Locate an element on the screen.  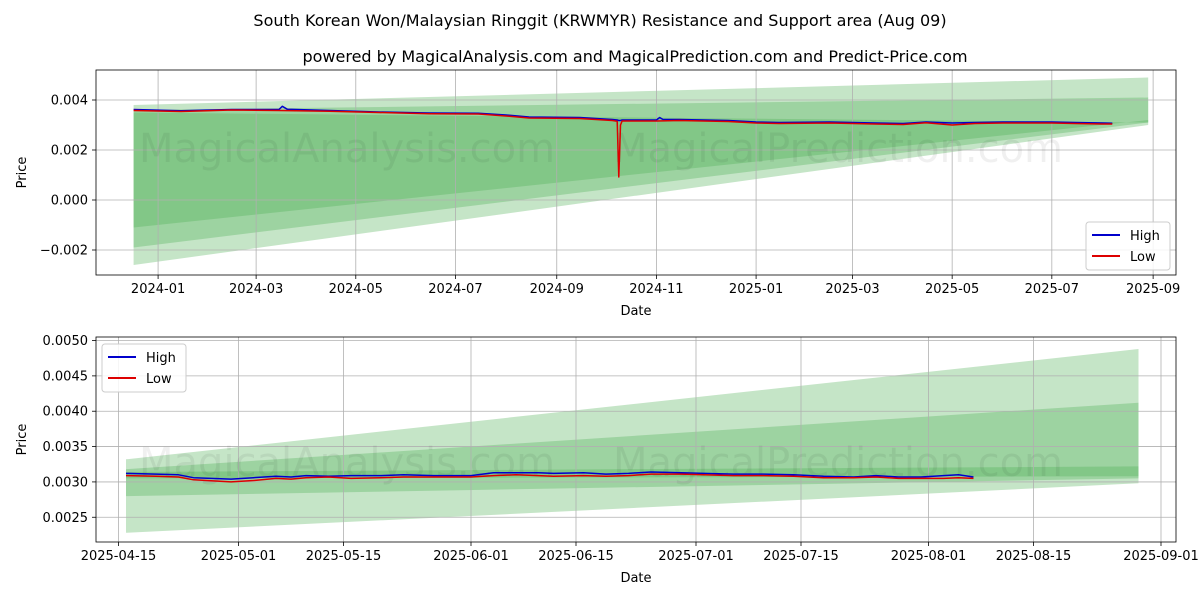
support-resistance-band is located at coordinates (632, 449).